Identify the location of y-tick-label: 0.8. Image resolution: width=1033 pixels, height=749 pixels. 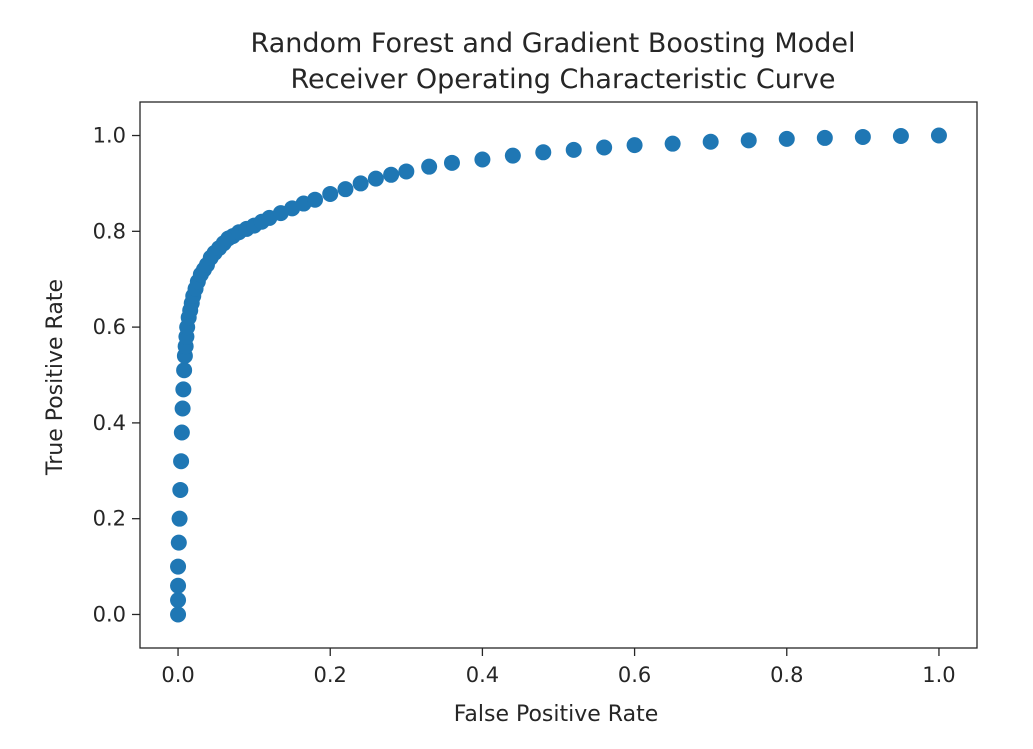
(109, 231).